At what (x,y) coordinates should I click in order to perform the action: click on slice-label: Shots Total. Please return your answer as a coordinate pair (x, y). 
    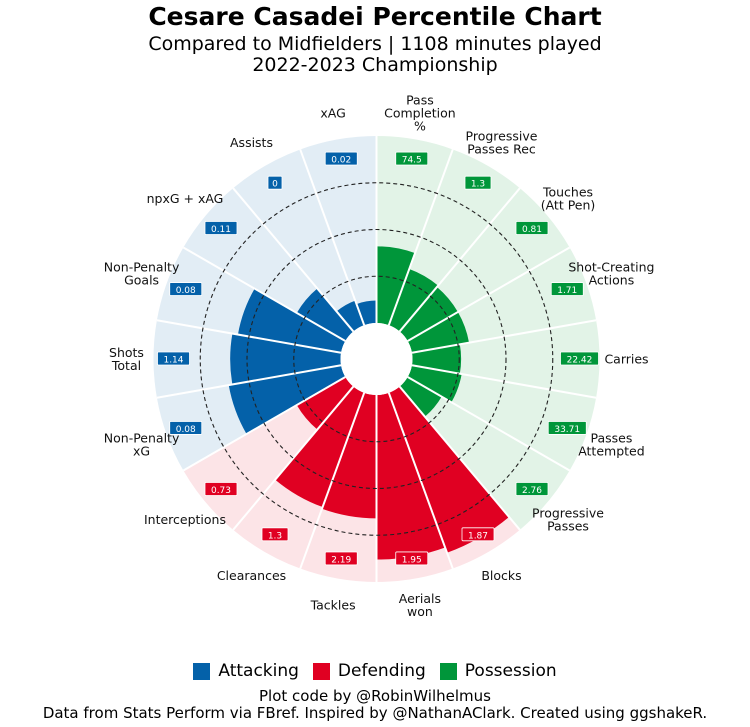
    Looking at the image, I should click on (126, 359).